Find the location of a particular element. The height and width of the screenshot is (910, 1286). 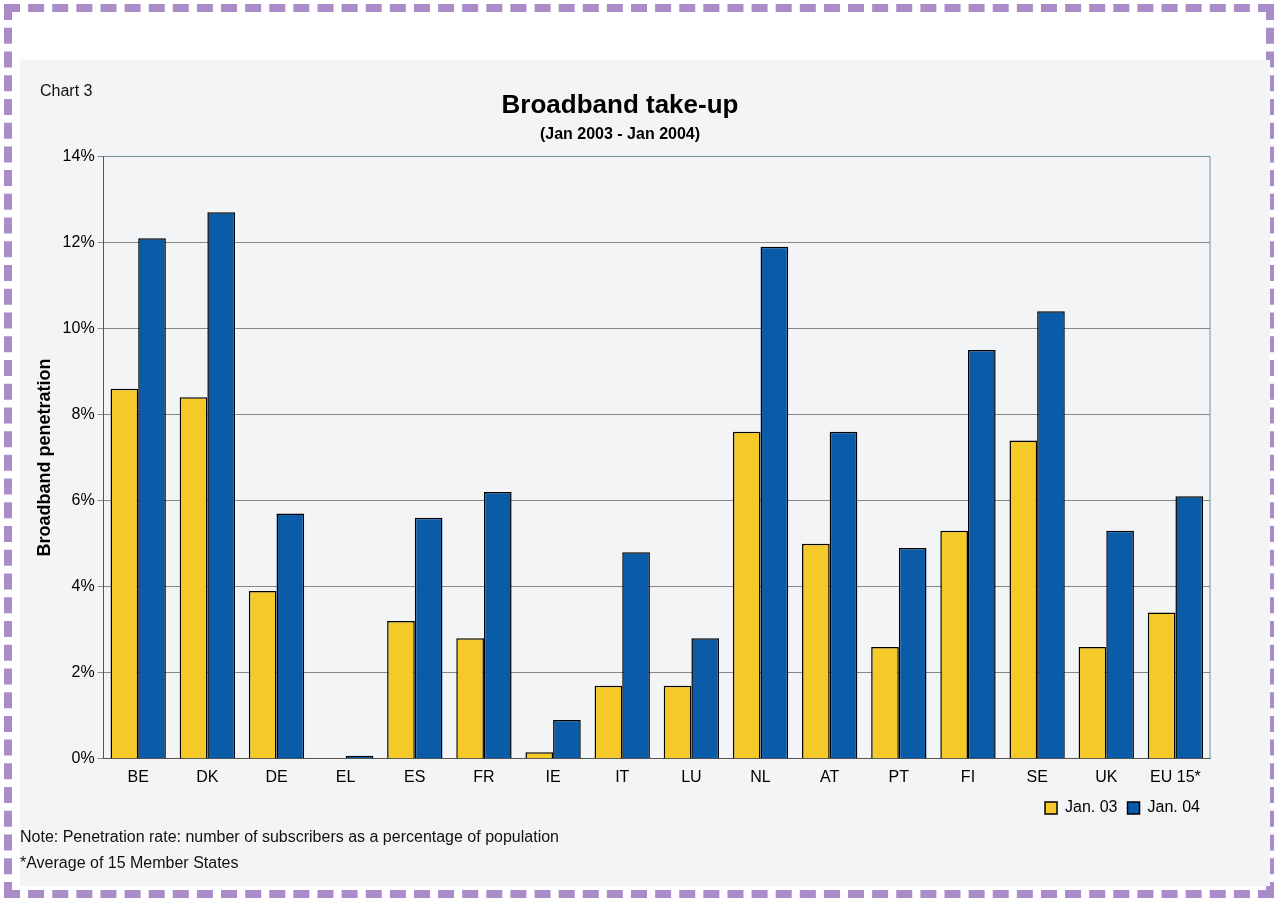

x-tick-label: ES is located at coordinates (415, 776).